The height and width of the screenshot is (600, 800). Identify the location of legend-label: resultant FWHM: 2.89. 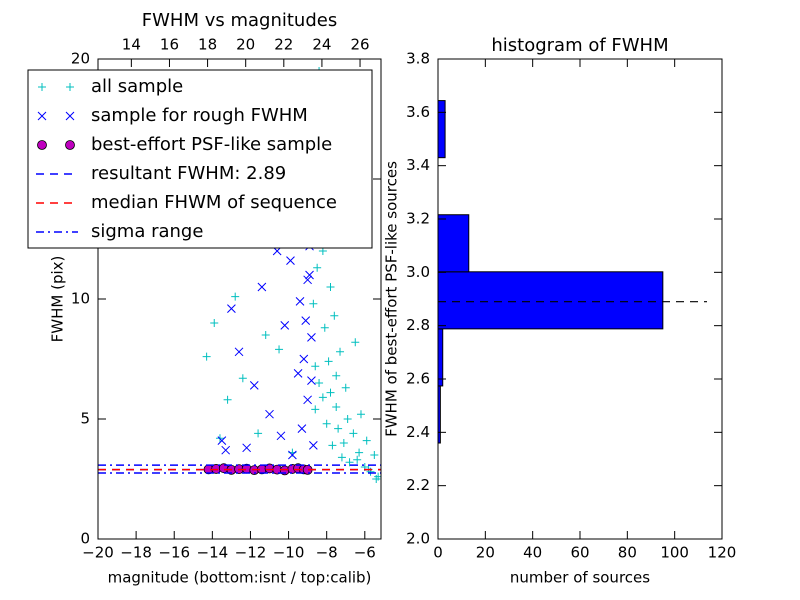
(188, 173).